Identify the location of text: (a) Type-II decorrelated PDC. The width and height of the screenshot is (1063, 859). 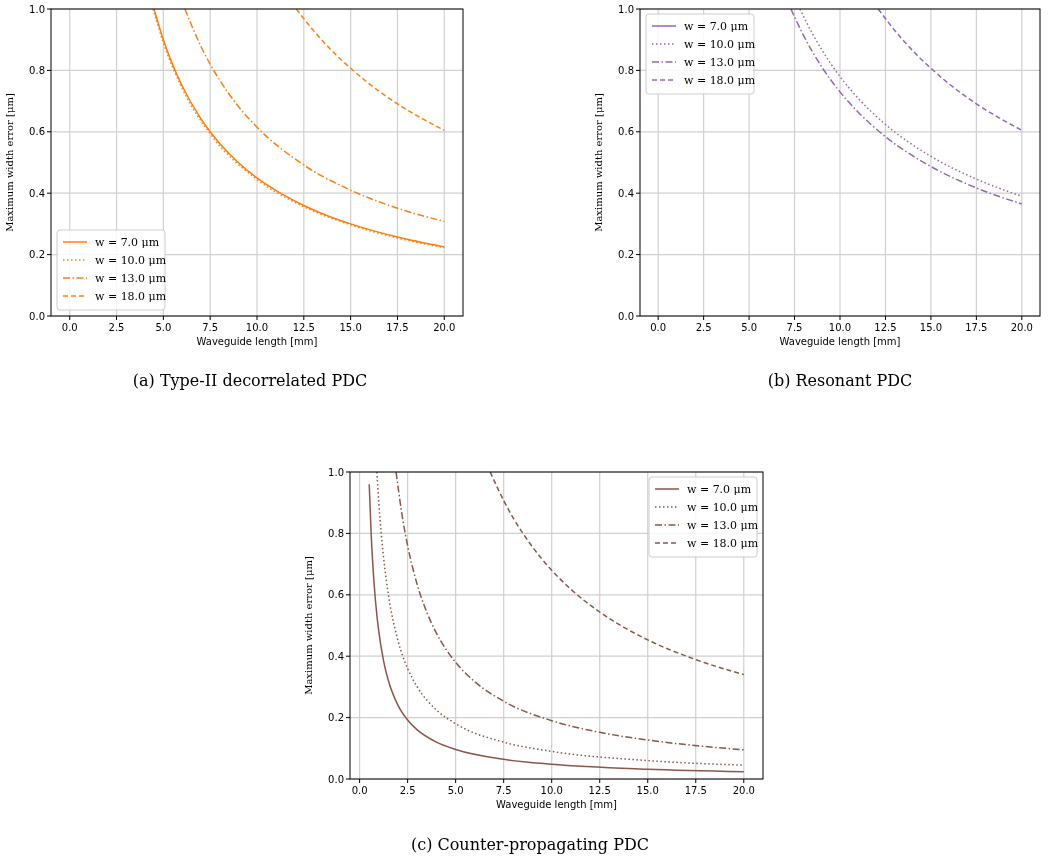
(250, 380).